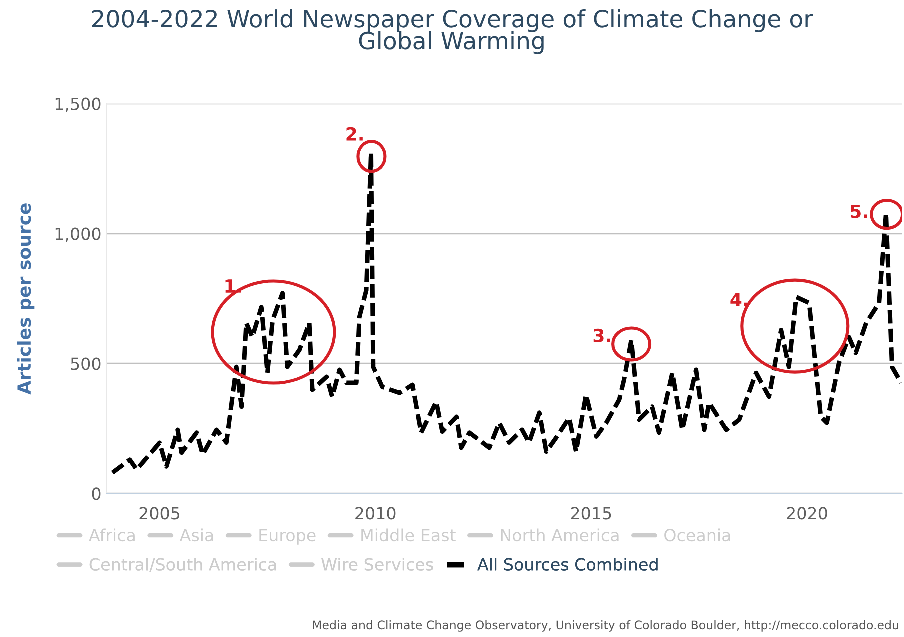 Image resolution: width=904 pixels, height=637 pixels. What do you see at coordinates (859, 211) in the screenshot?
I see `annotation: 5.` at bounding box center [859, 211].